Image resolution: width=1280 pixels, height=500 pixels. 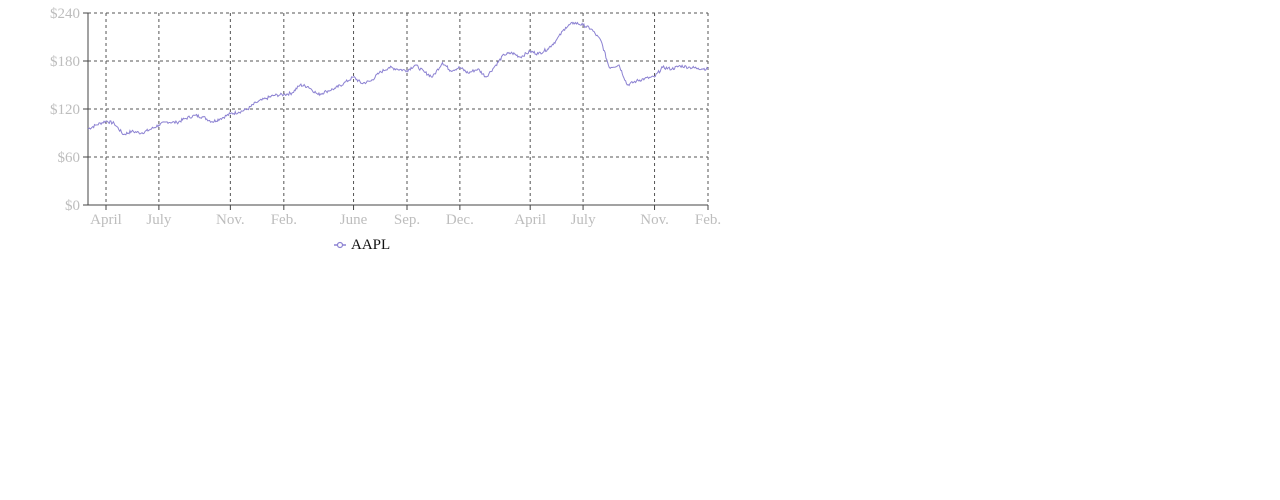 I want to click on series-line-aapl, so click(x=398, y=78).